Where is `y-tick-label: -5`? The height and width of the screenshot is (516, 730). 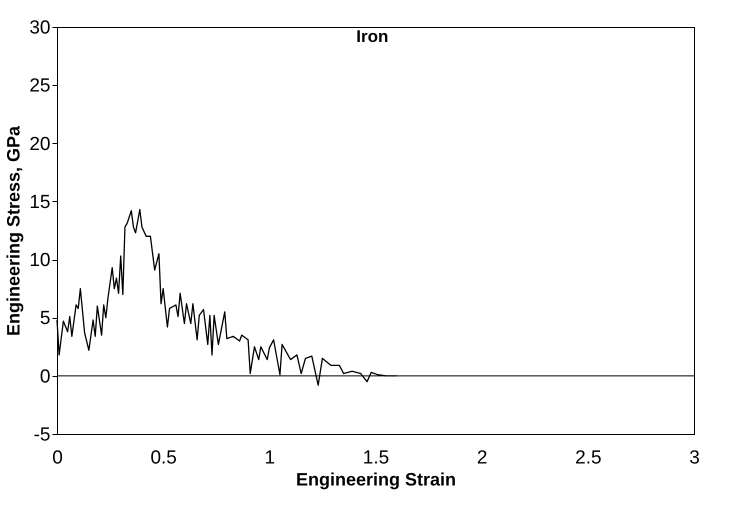
y-tick-label: -5 is located at coordinates (42, 435).